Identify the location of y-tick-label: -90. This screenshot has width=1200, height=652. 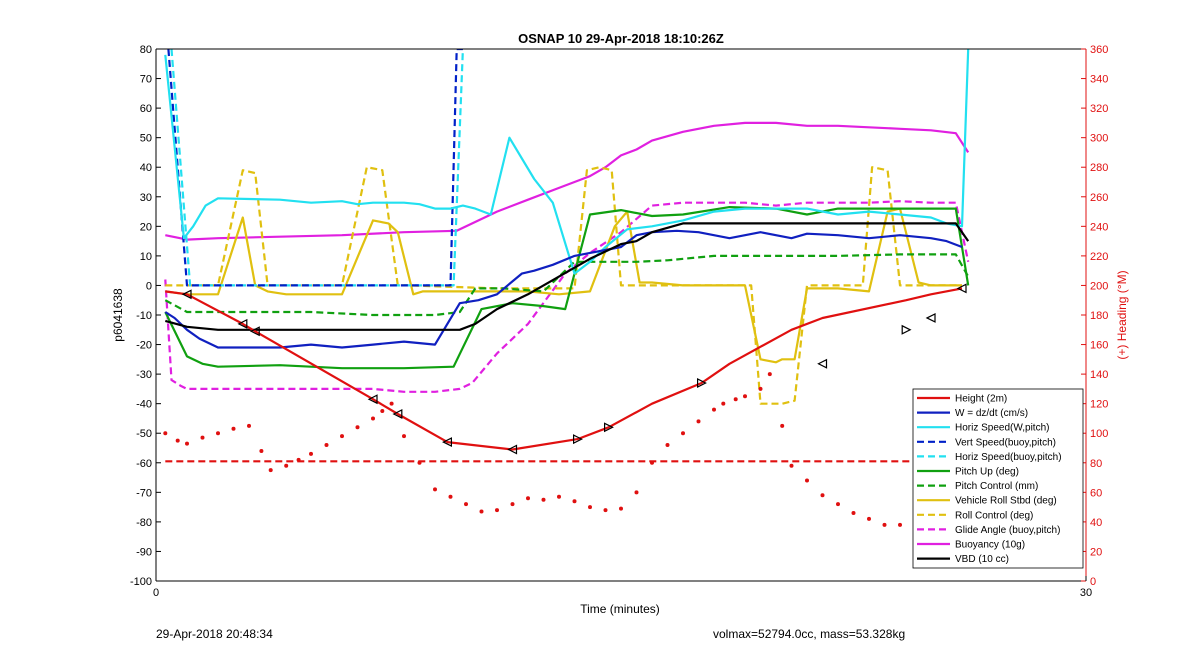
(144, 552).